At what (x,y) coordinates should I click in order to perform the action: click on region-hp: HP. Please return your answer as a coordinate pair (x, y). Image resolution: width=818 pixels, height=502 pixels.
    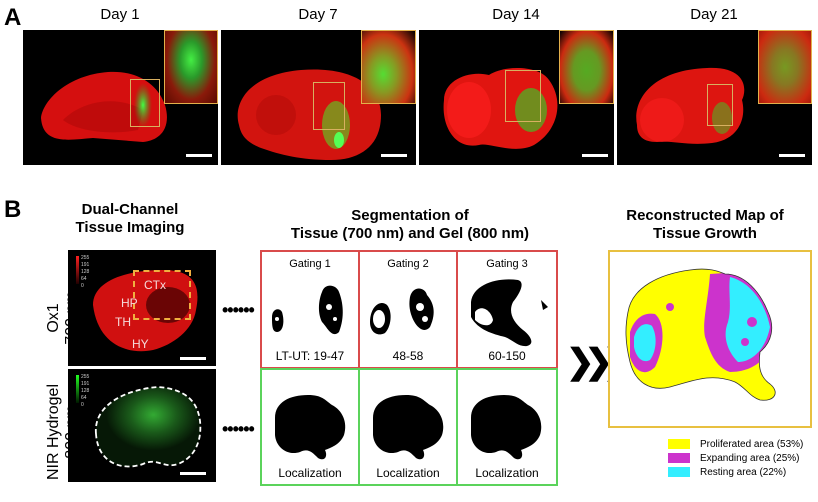
    Looking at the image, I should click on (129, 303).